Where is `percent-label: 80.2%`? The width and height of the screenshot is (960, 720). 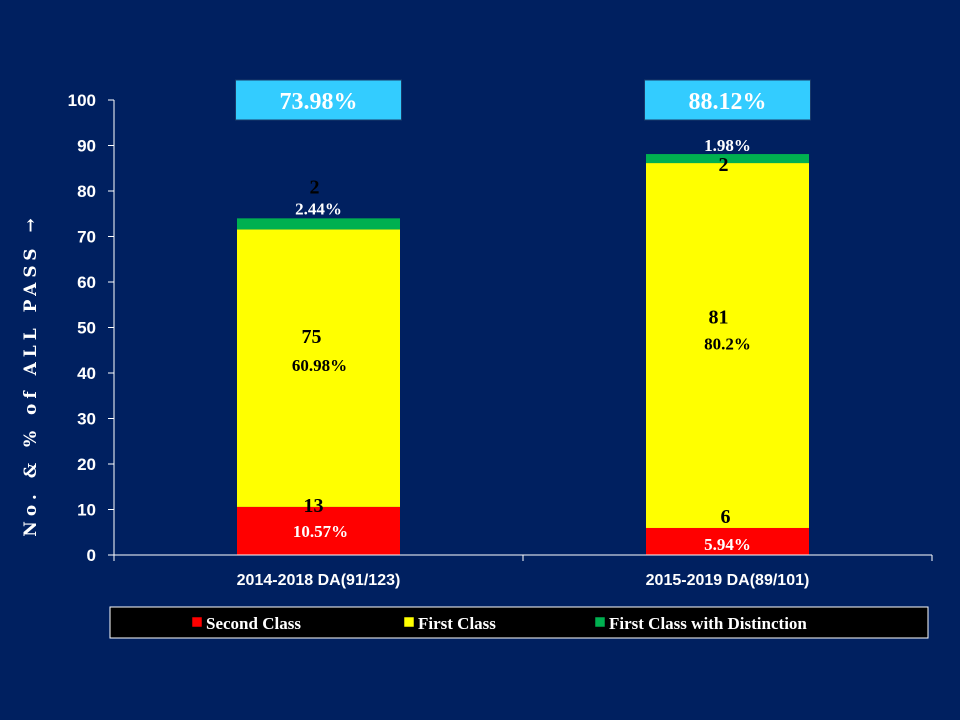 percent-label: 80.2% is located at coordinates (727, 344).